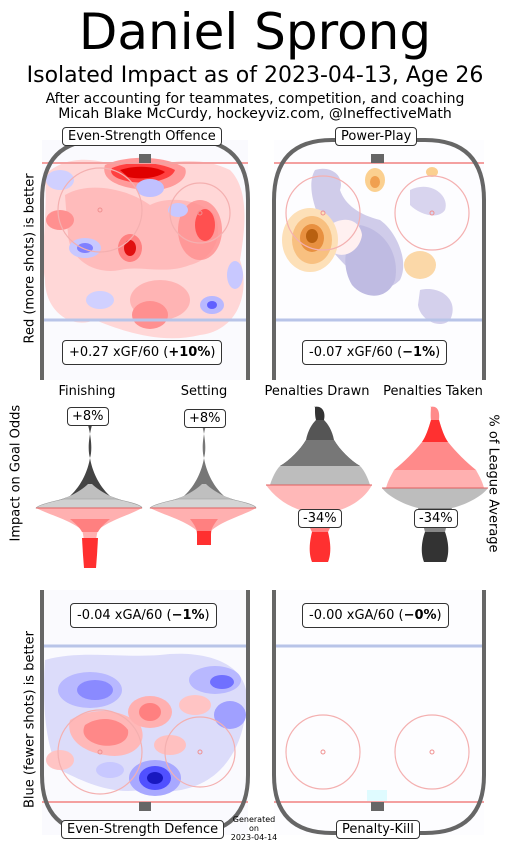  I want to click on penalties-taken-value: -34%, so click(436, 518).